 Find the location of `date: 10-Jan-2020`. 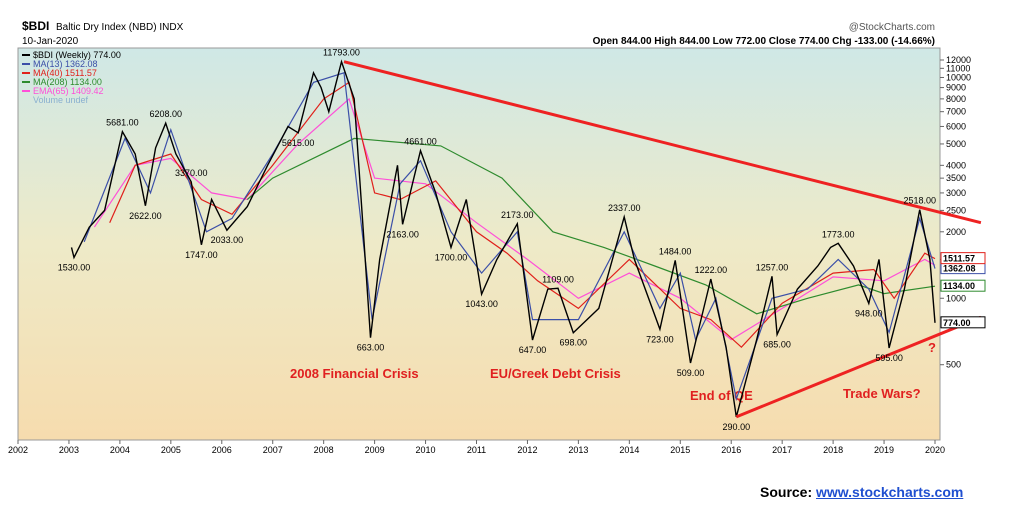

date: 10-Jan-2020 is located at coordinates (50, 41).